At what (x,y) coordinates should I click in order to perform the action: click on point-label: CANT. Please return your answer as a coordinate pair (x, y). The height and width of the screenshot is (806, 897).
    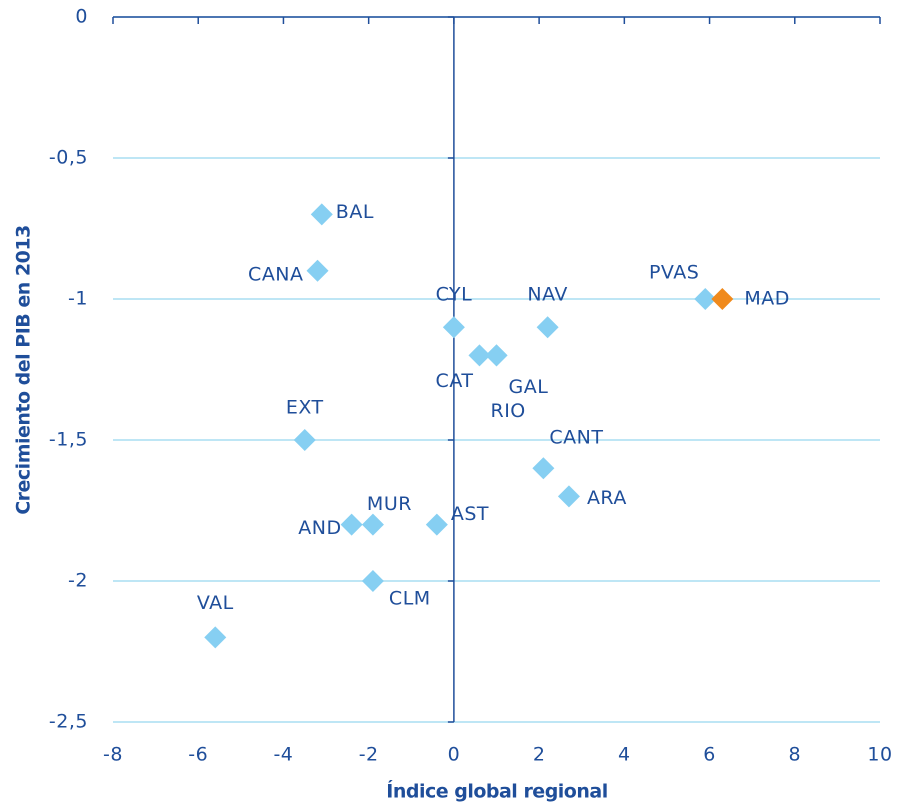
    Looking at the image, I should click on (576, 438).